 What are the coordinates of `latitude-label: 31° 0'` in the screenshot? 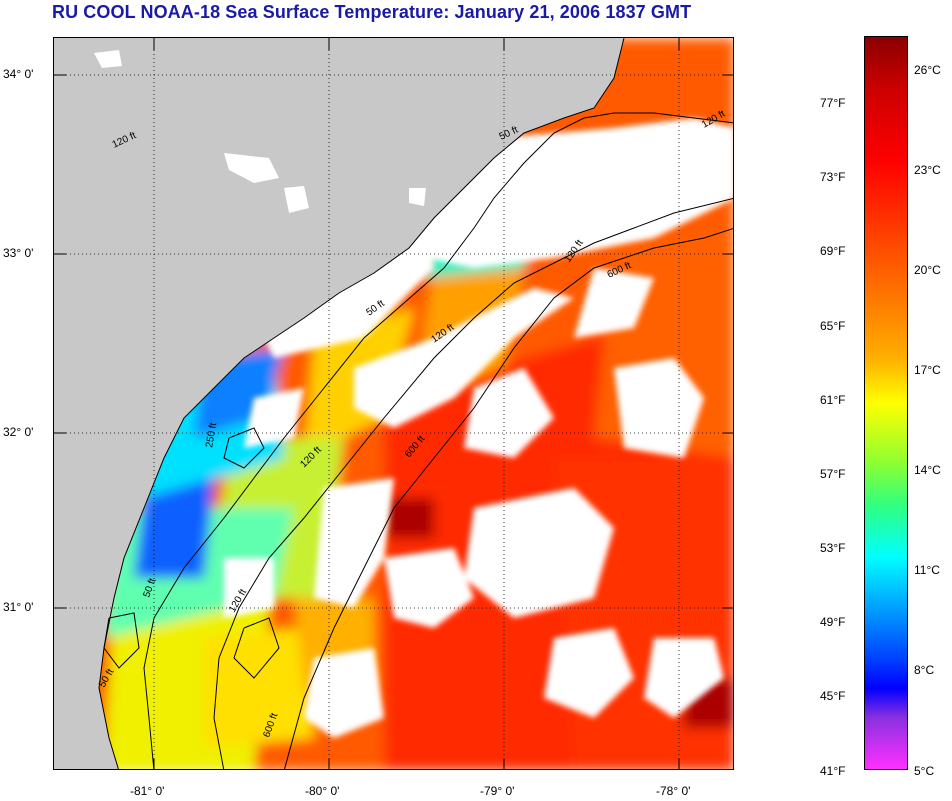 It's located at (18, 607).